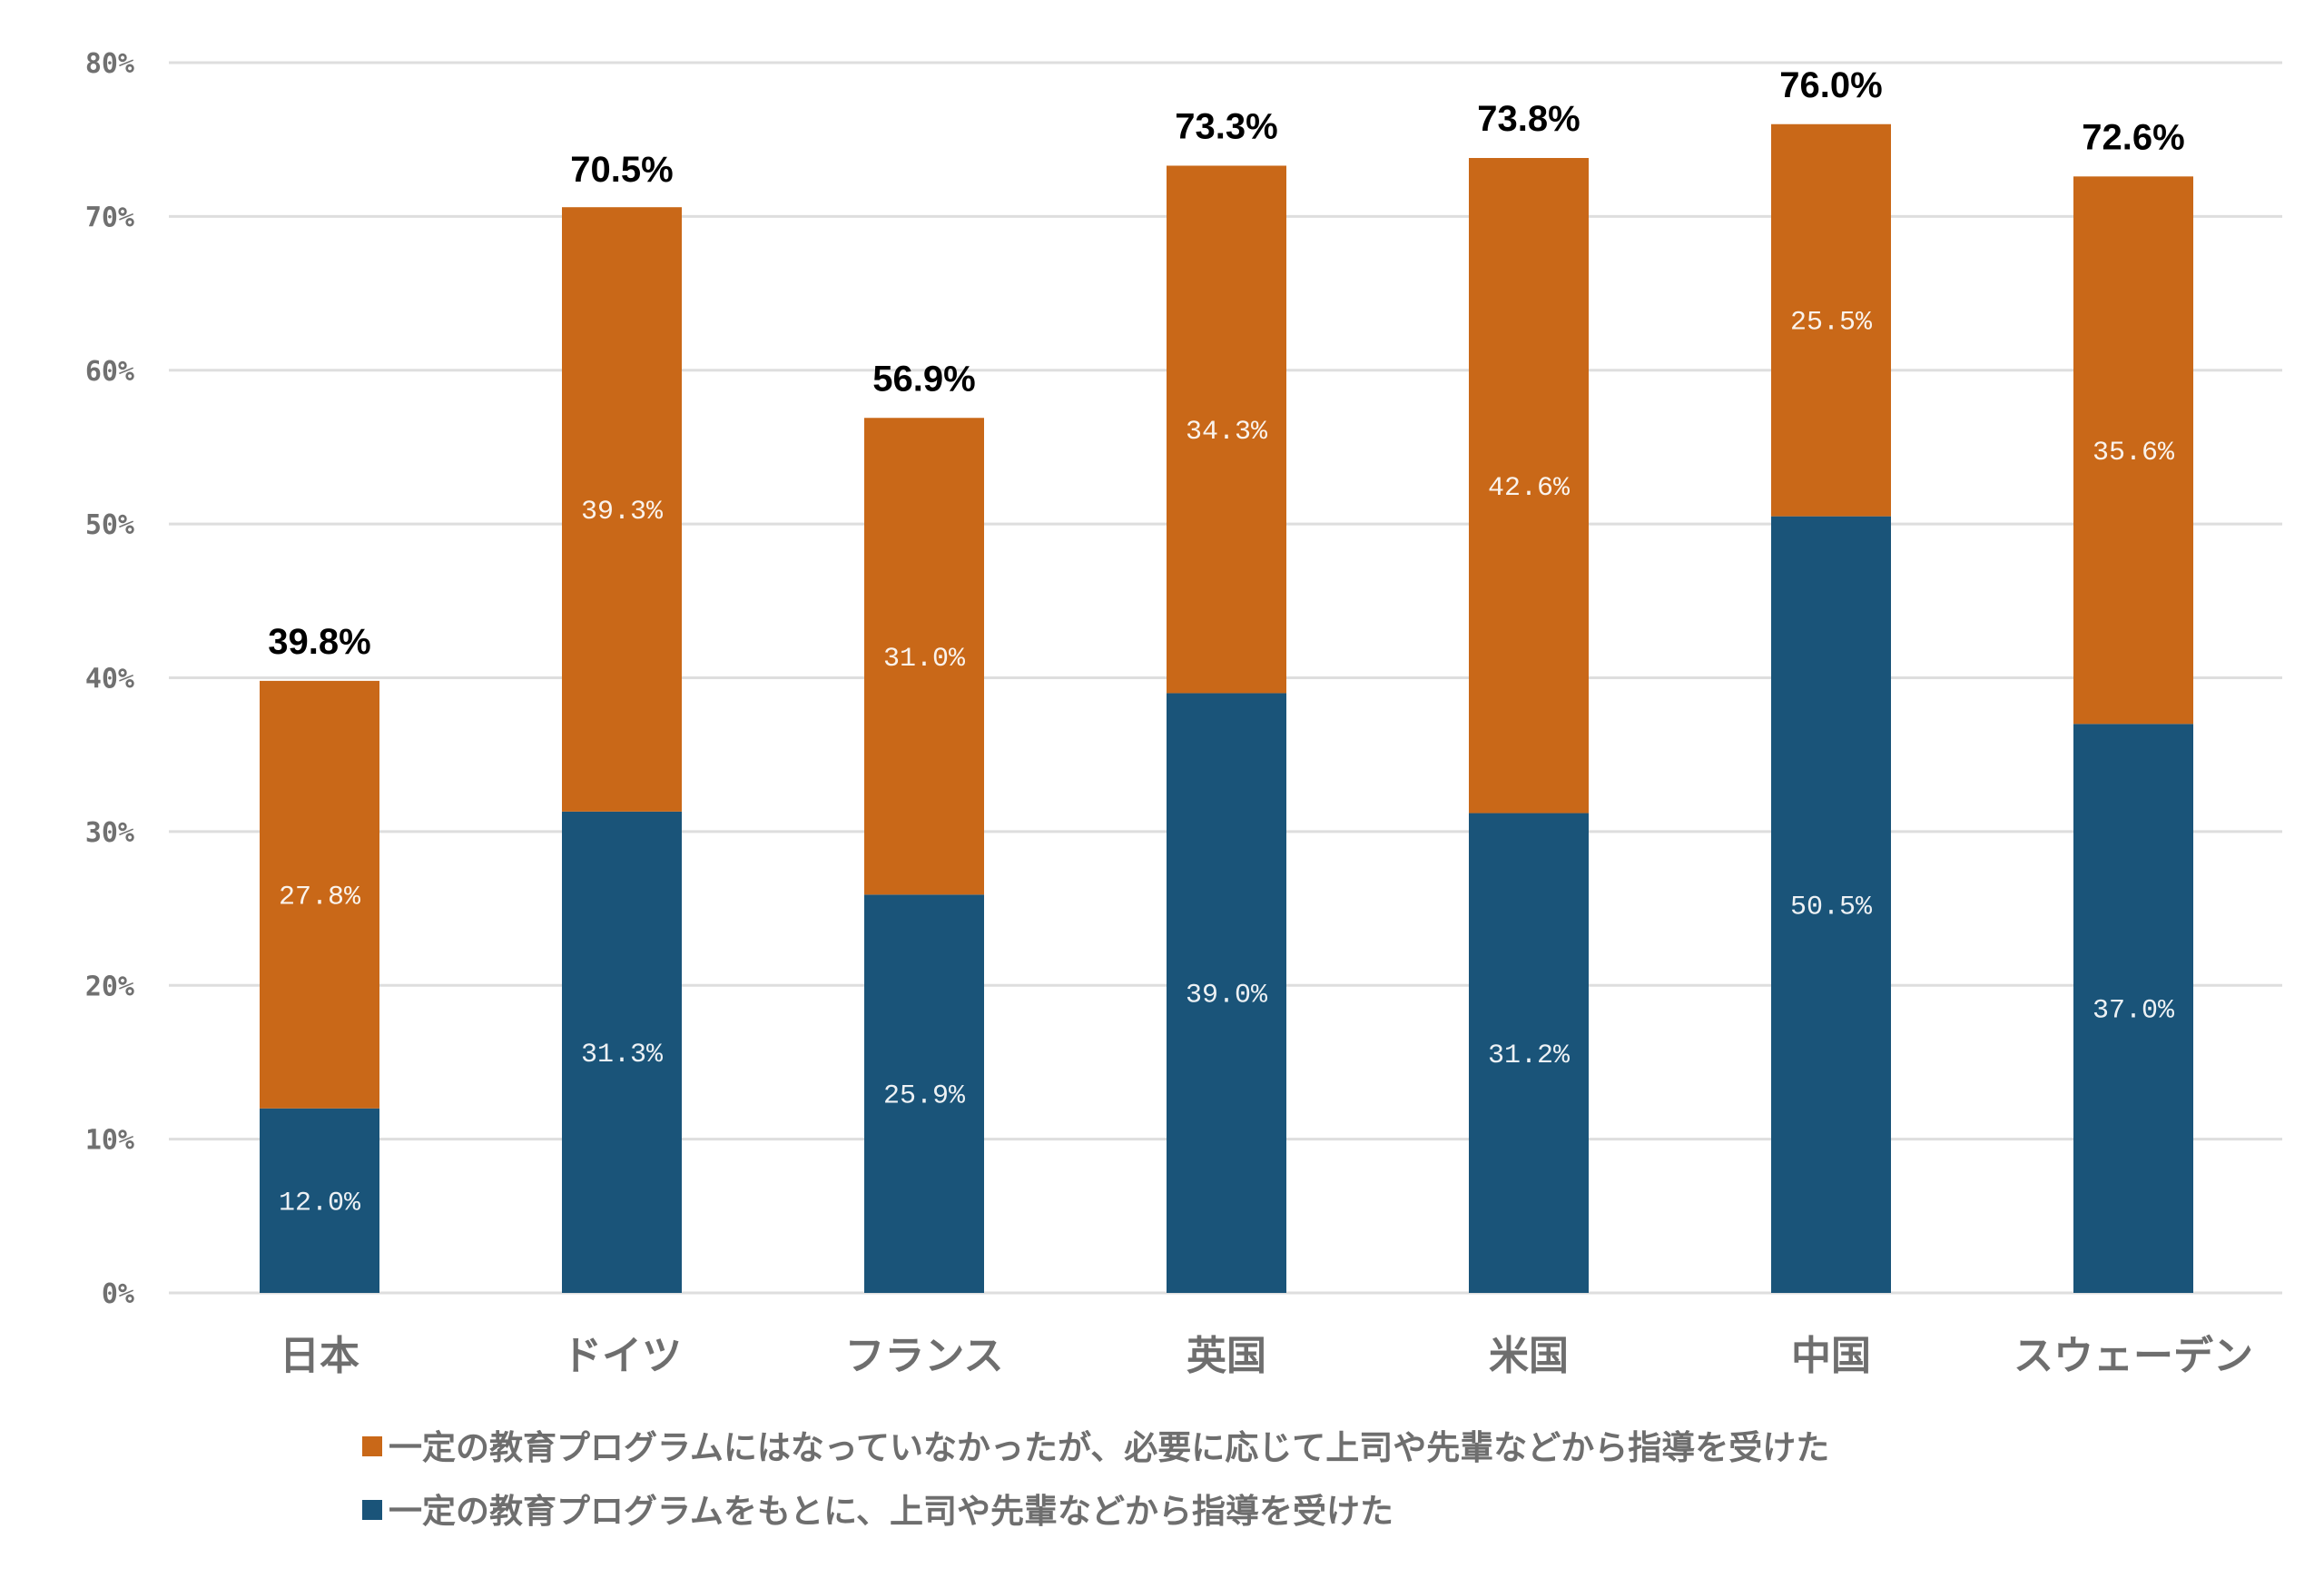 This screenshot has width=2324, height=1588. I want to click on bar-group: 50.5% 25.5% 76.0%, so click(1831, 679).